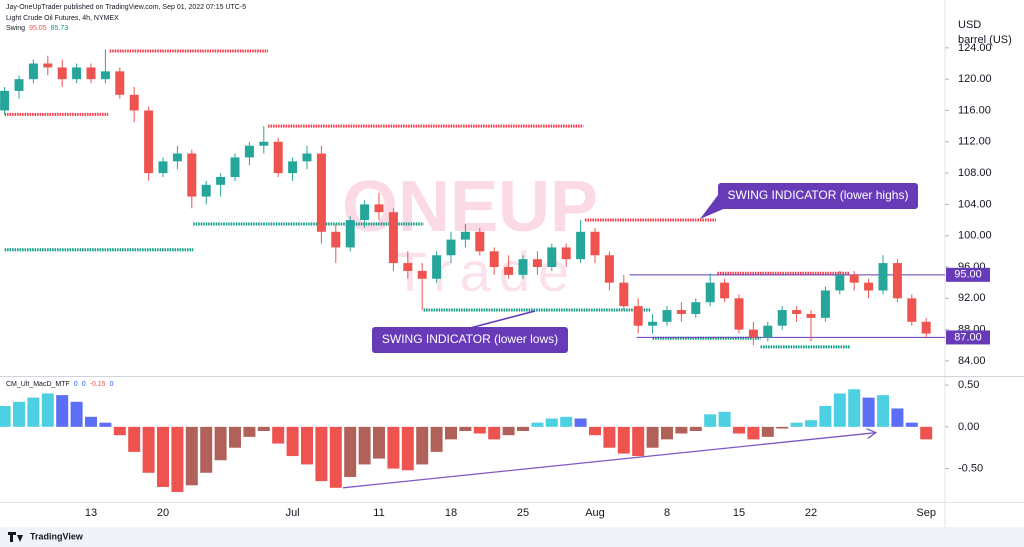  I want to click on x-tick-label: Aug, so click(595, 513).